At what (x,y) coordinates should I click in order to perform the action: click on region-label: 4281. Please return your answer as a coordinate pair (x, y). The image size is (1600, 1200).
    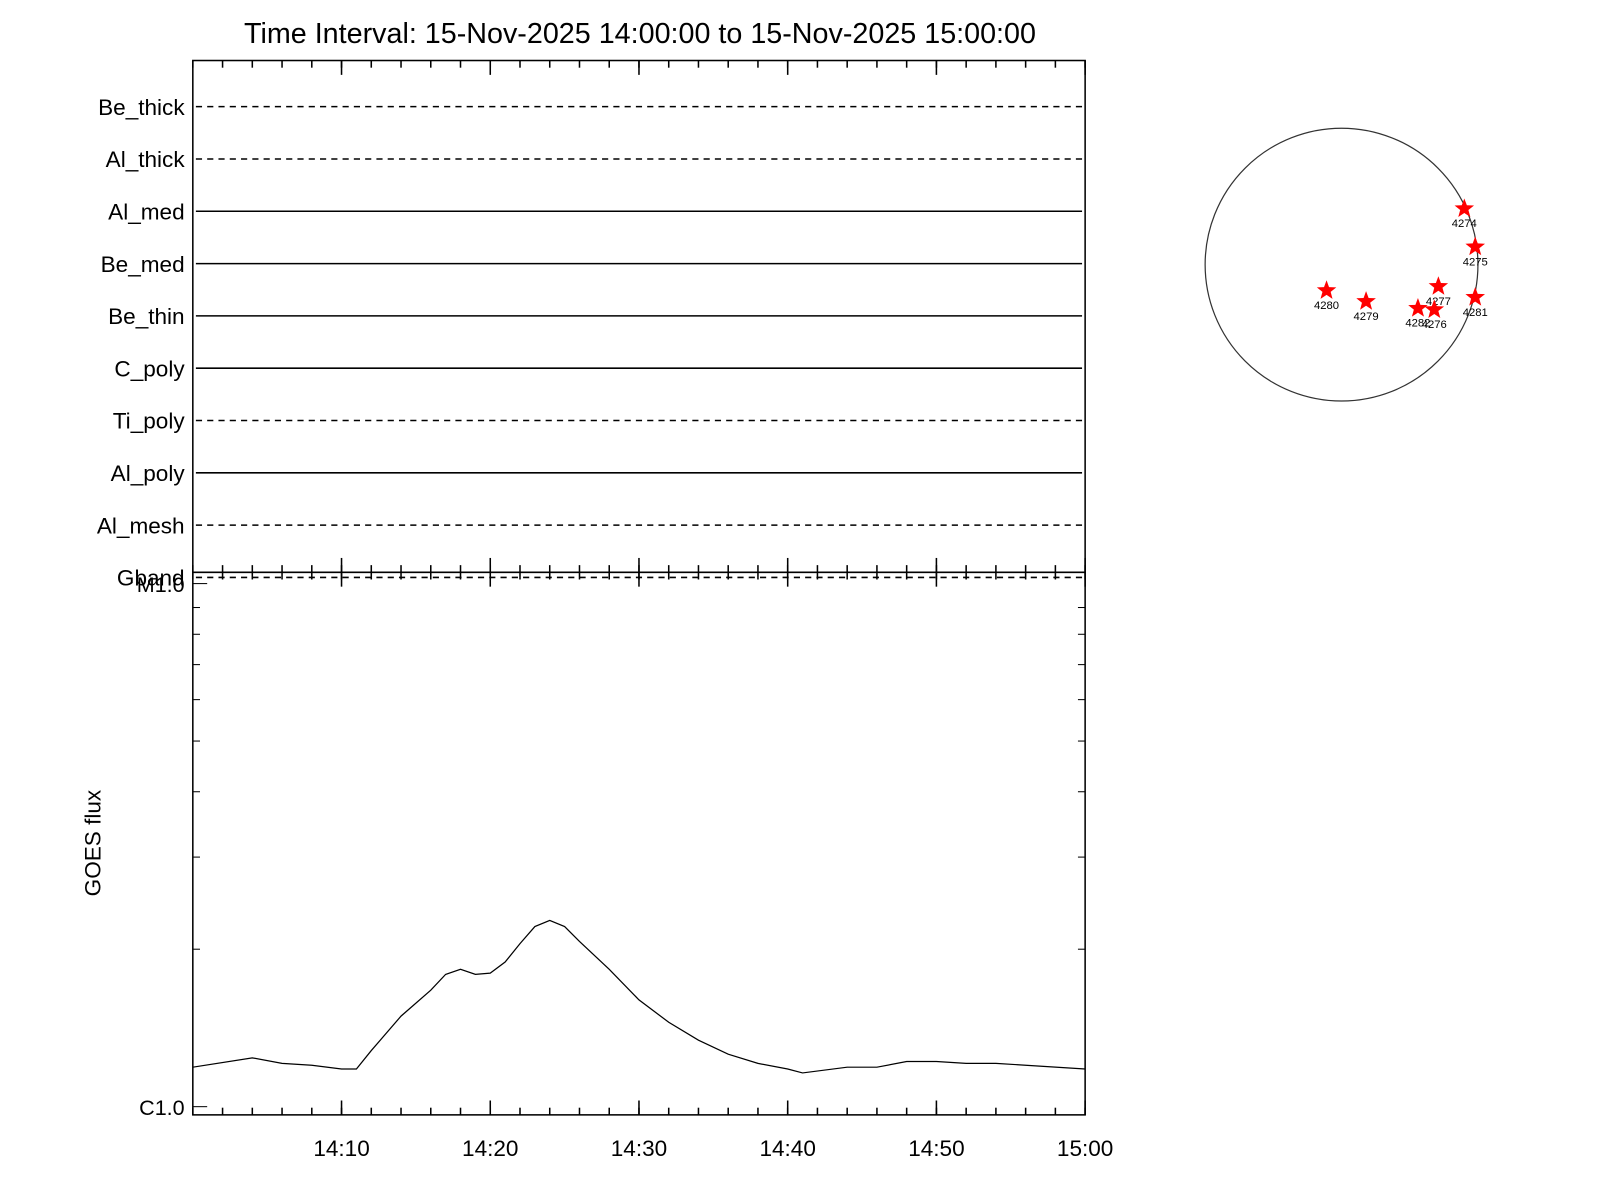
    Looking at the image, I should click on (1475, 313).